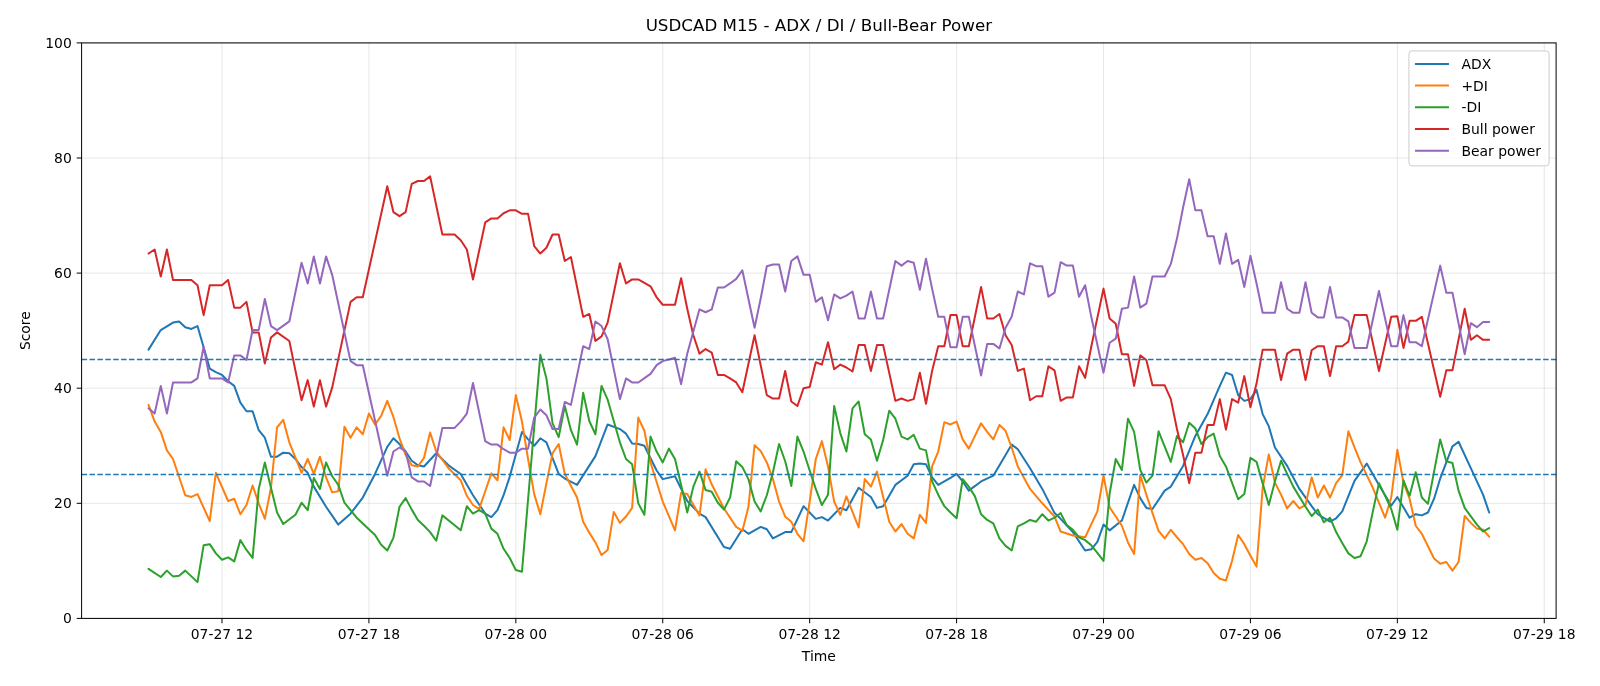  I want to click on legend-label: -DI, so click(1471, 107).